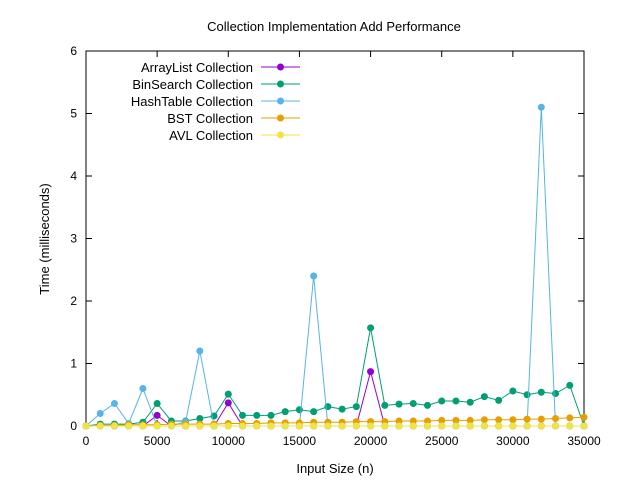 This screenshot has height=480, width=640. What do you see at coordinates (280, 101) in the screenshot?
I see `legend-swatch-point-hashtable-collection` at bounding box center [280, 101].